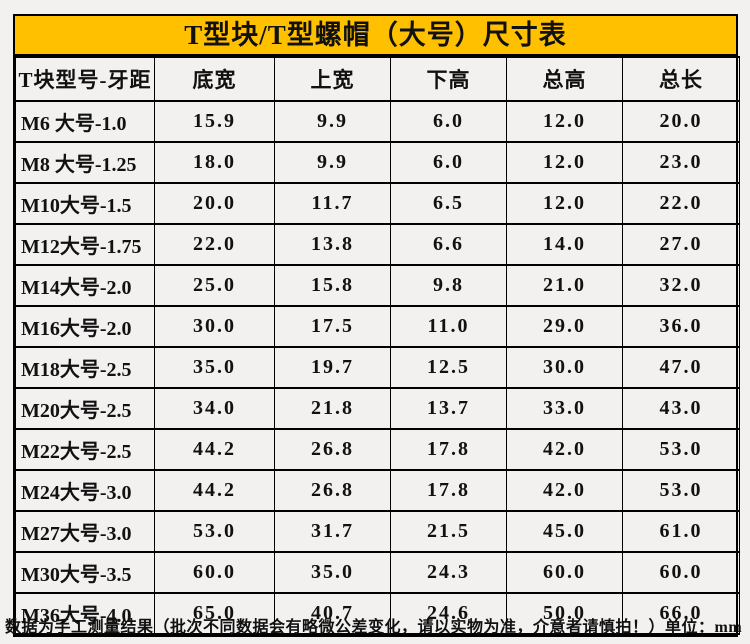 This screenshot has width=750, height=644. Describe the element at coordinates (85, 326) in the screenshot. I see `row-model-label: M16大号-2.0` at that location.